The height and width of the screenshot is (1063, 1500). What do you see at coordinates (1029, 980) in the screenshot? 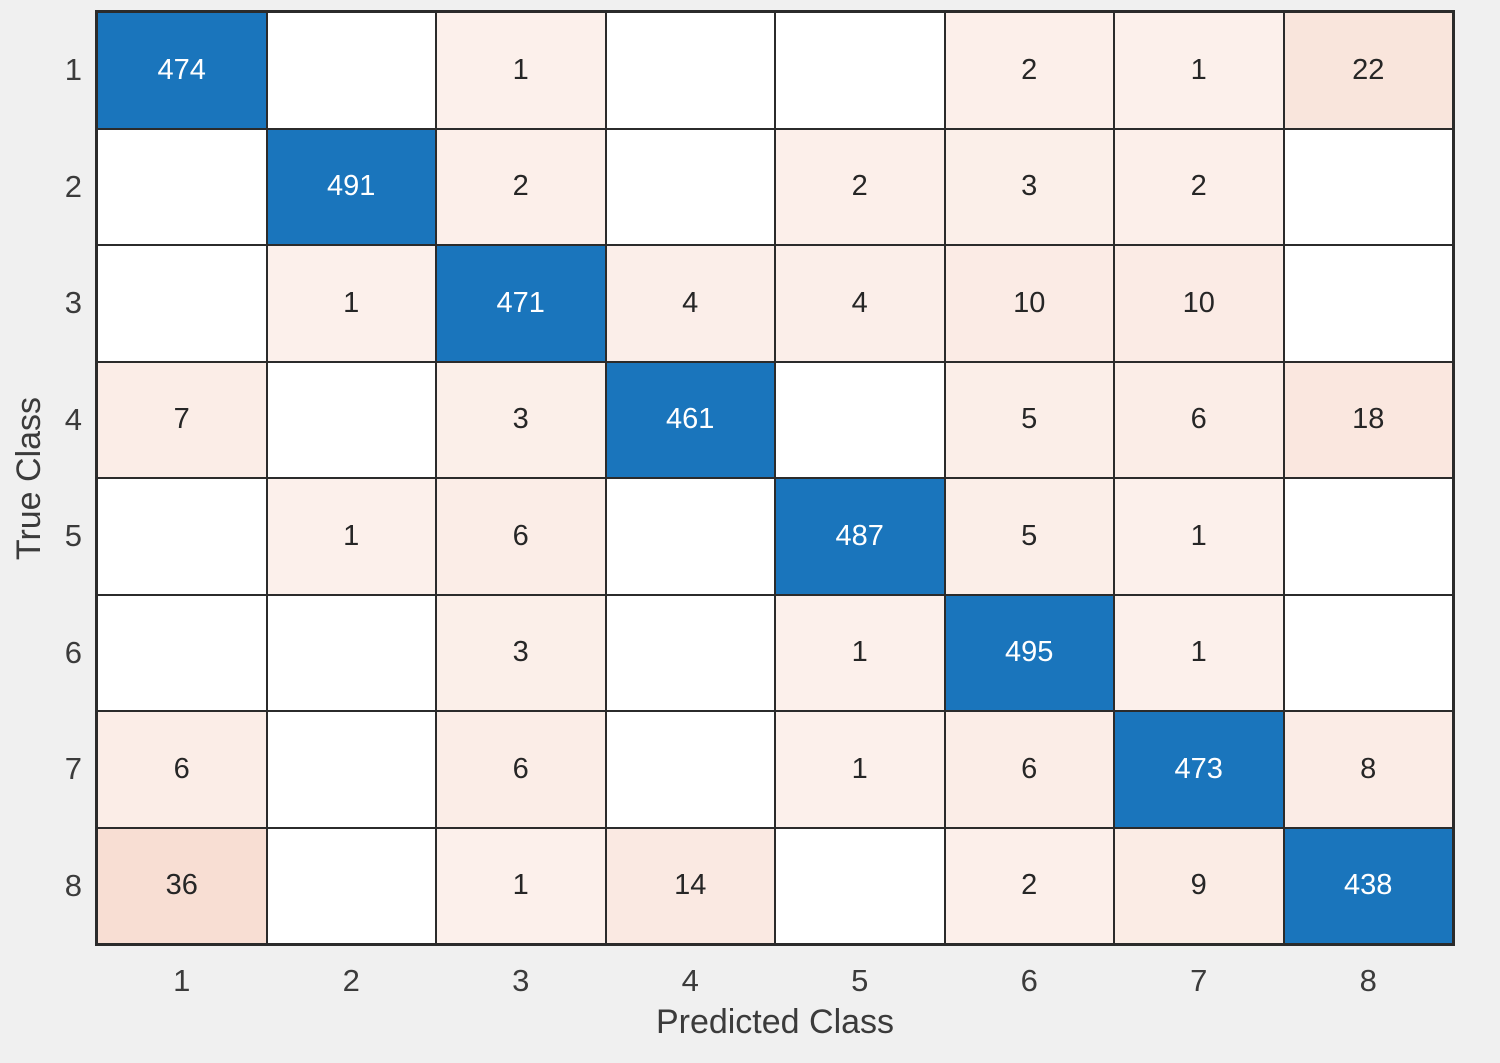
I see `x-tick-6: 6` at bounding box center [1029, 980].